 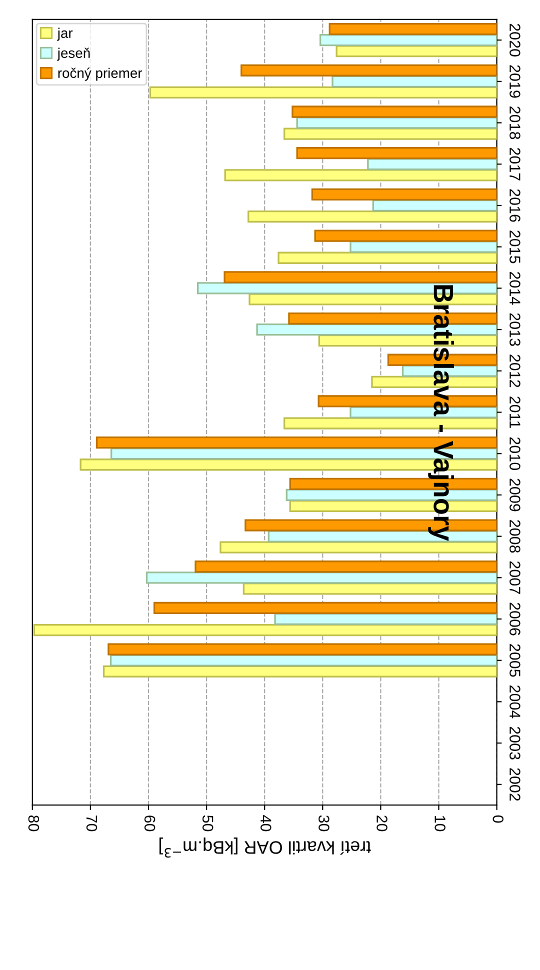 What do you see at coordinates (65, 34) in the screenshot?
I see `legend-label: jar` at bounding box center [65, 34].